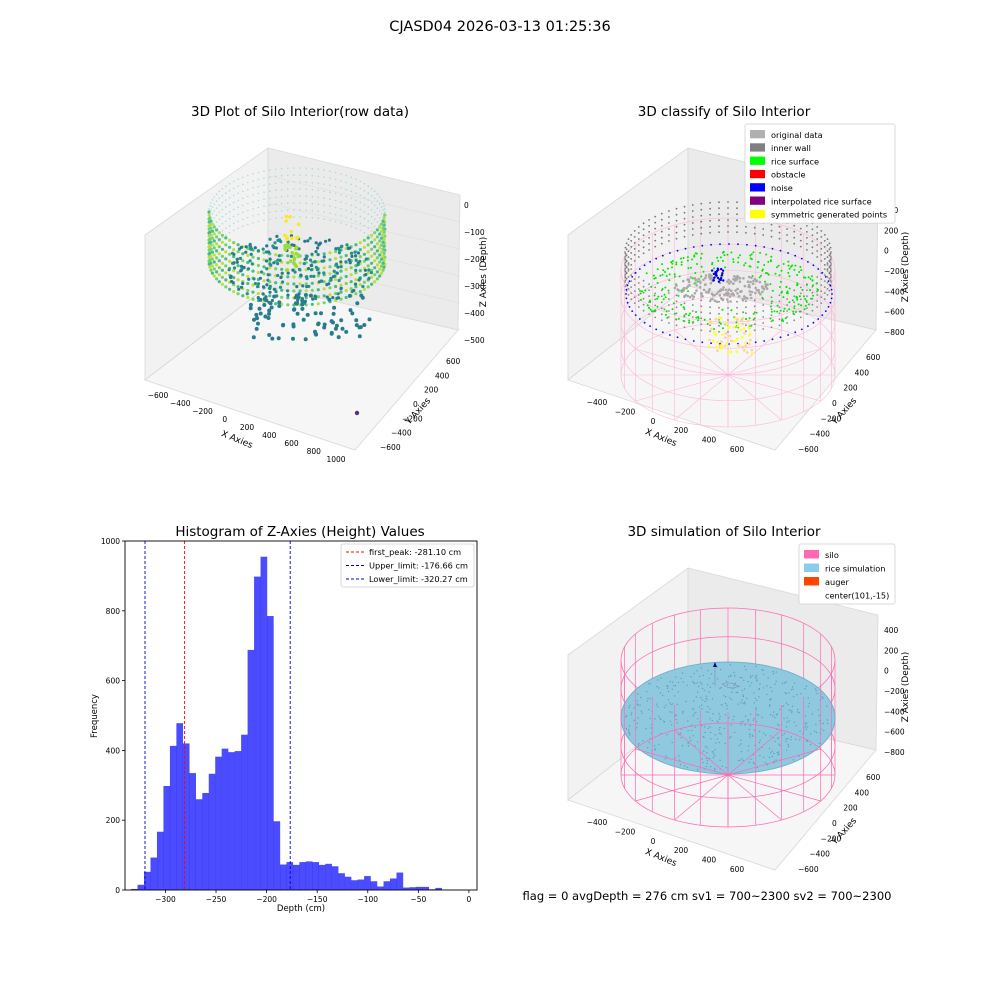 The height and width of the screenshot is (1000, 1000). I want to click on histogram-legend-box, so click(407, 565).